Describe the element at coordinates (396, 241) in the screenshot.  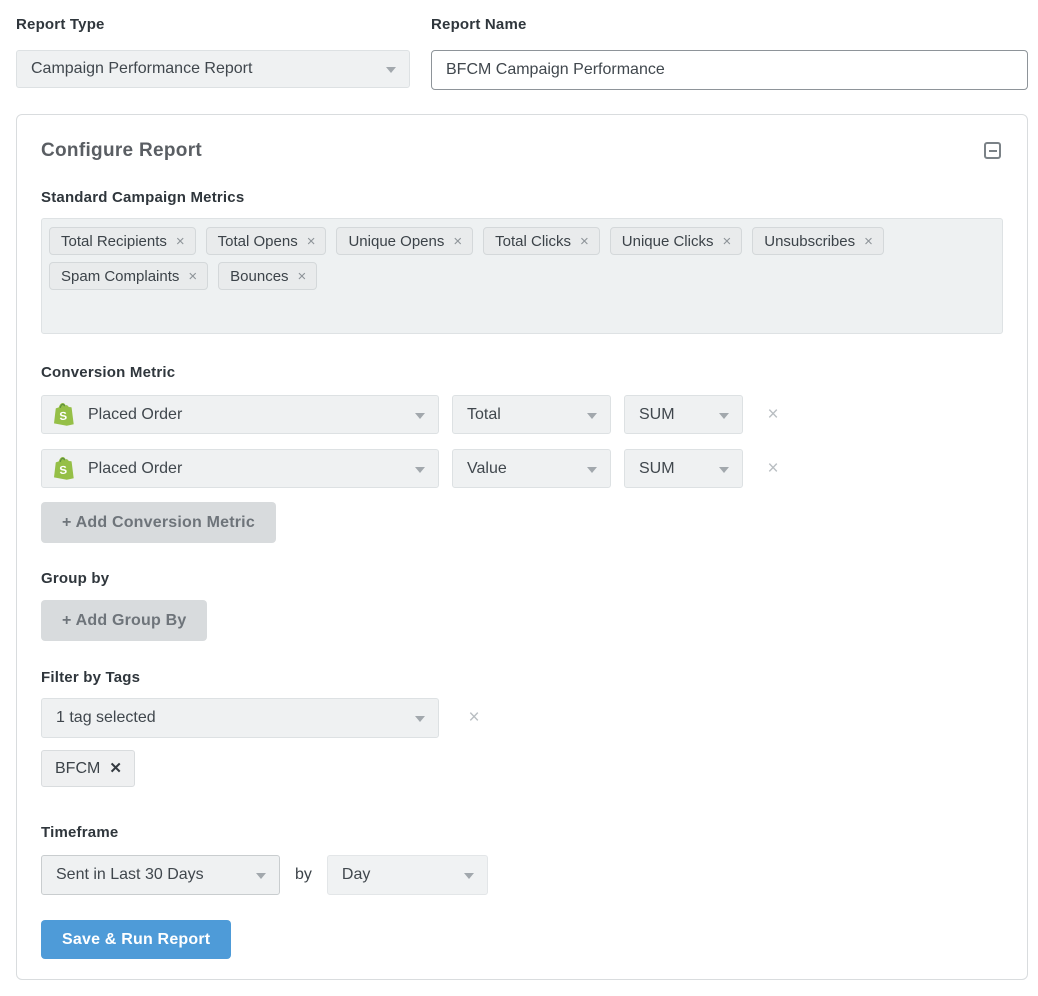
I see `metric-chip-label: Unique Opens` at that location.